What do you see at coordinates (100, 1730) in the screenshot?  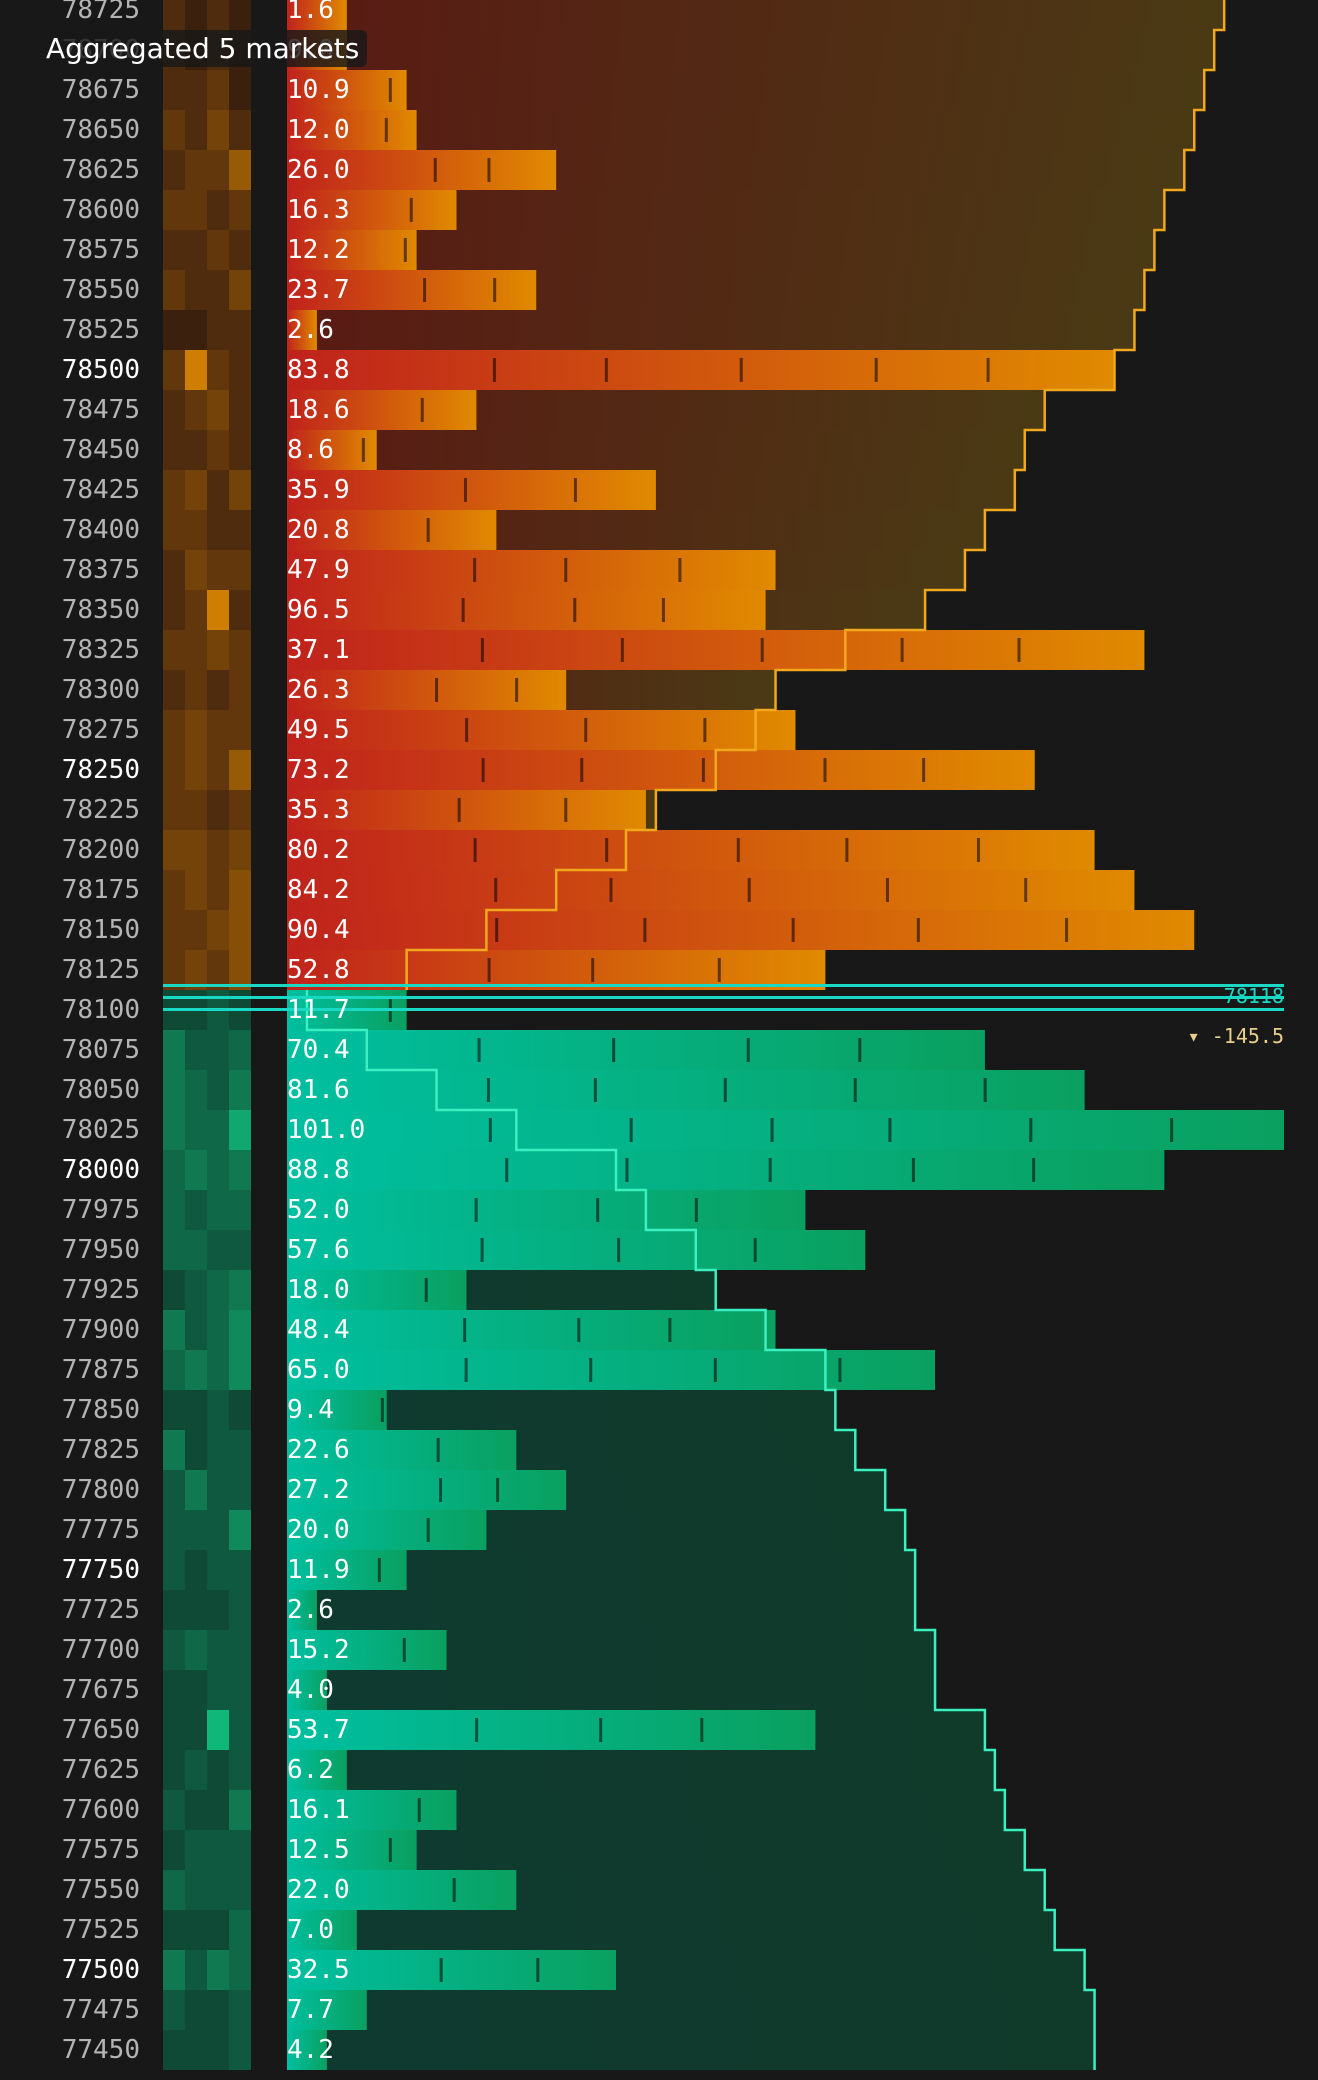 I see `price-level: 77650` at bounding box center [100, 1730].